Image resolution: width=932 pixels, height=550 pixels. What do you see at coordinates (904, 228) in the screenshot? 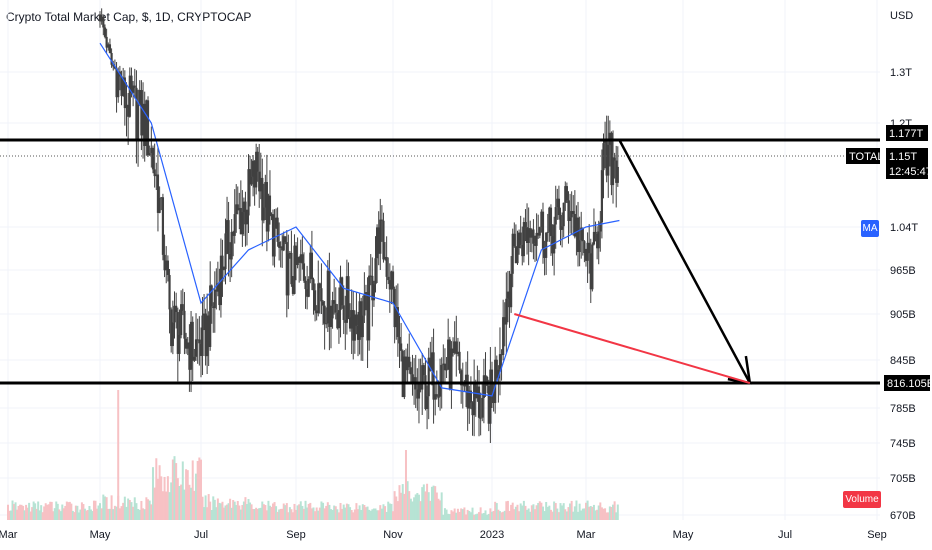
I see `y-axis-tick: 1.04T` at bounding box center [904, 228].